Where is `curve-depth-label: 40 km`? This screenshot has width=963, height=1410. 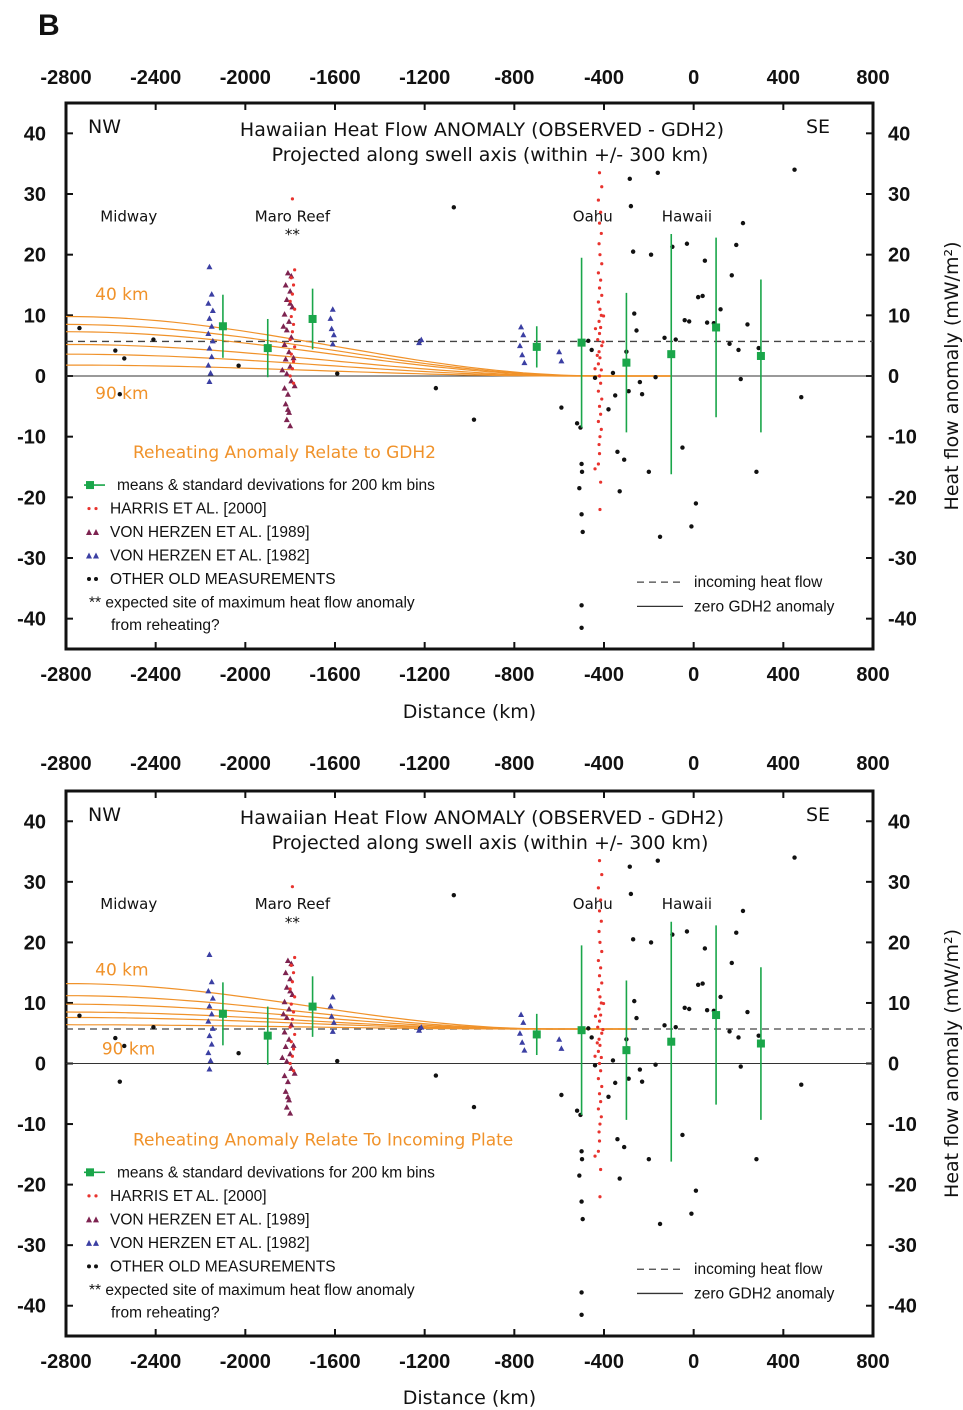 curve-depth-label: 40 km is located at coordinates (121, 971).